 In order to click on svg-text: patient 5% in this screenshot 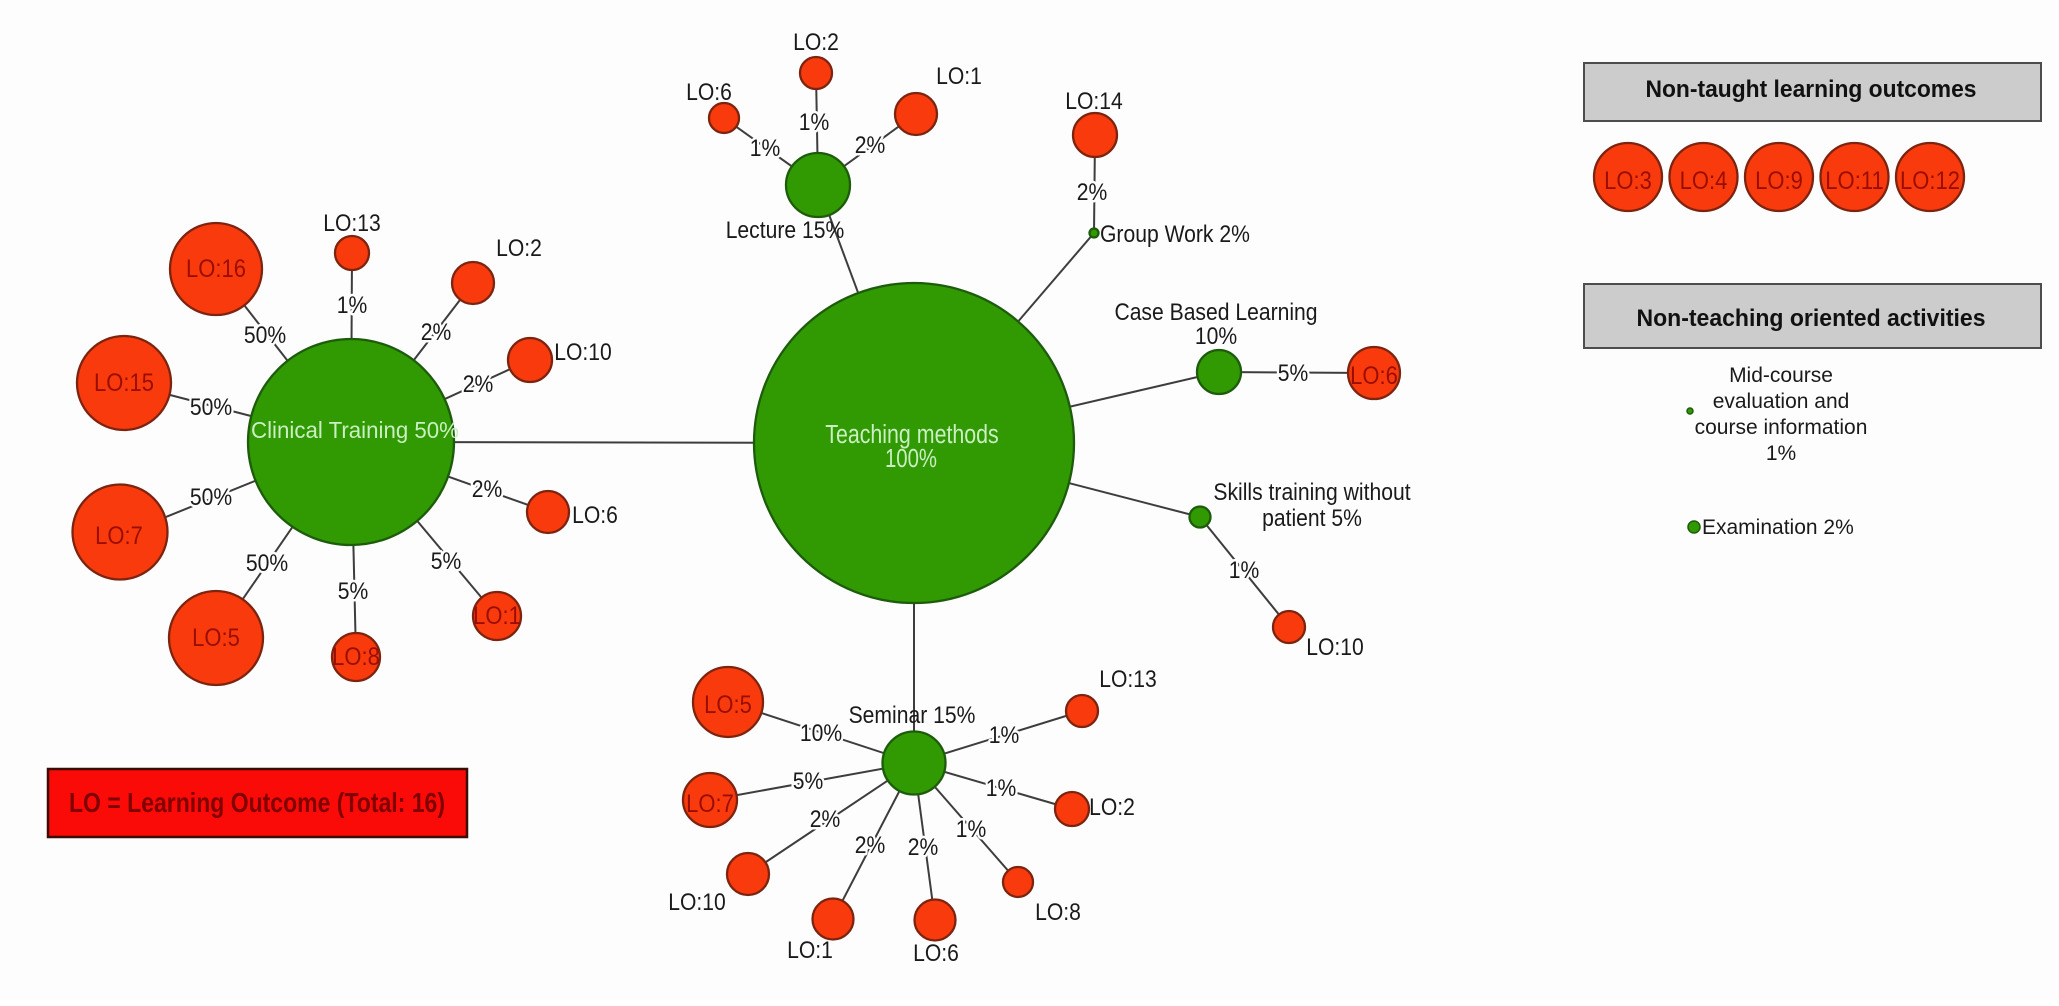, I will do `click(1312, 518)`.